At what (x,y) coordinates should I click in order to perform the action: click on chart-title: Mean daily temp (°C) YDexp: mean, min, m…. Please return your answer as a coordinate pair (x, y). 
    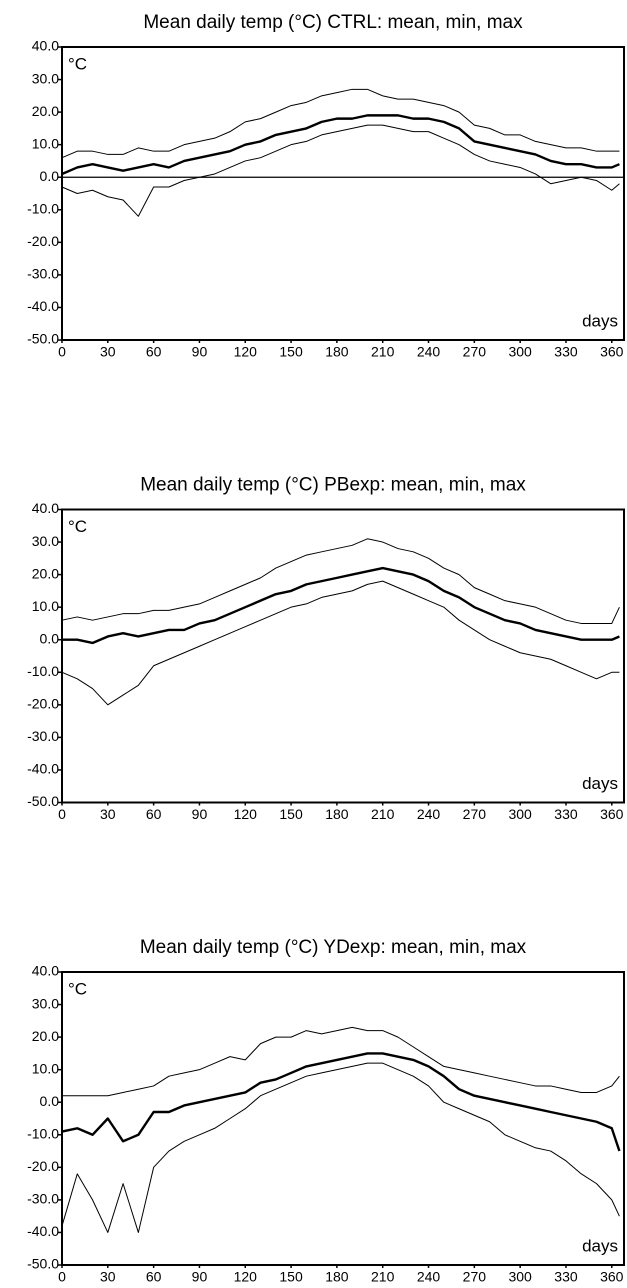
    Looking at the image, I should click on (333, 947).